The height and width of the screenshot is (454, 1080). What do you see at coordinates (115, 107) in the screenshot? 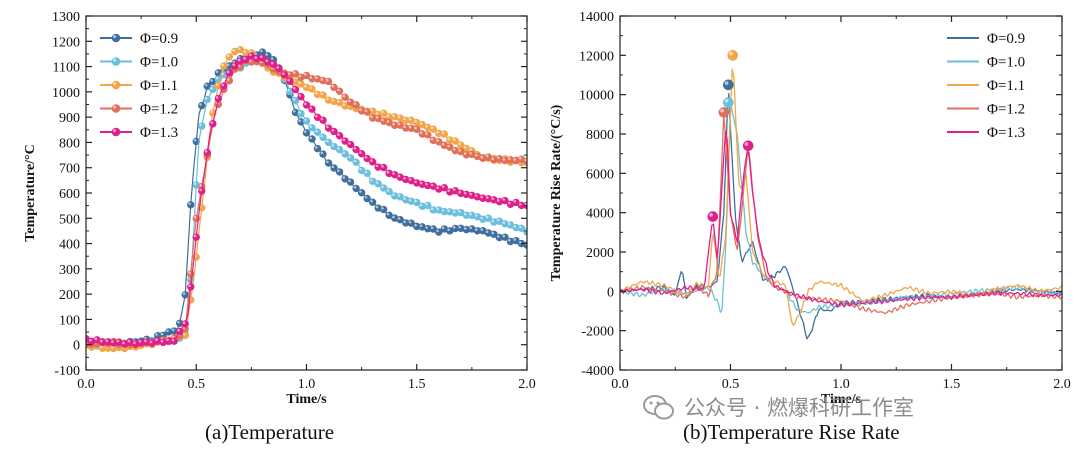
I see `legend-marker-4-highlight` at bounding box center [115, 107].